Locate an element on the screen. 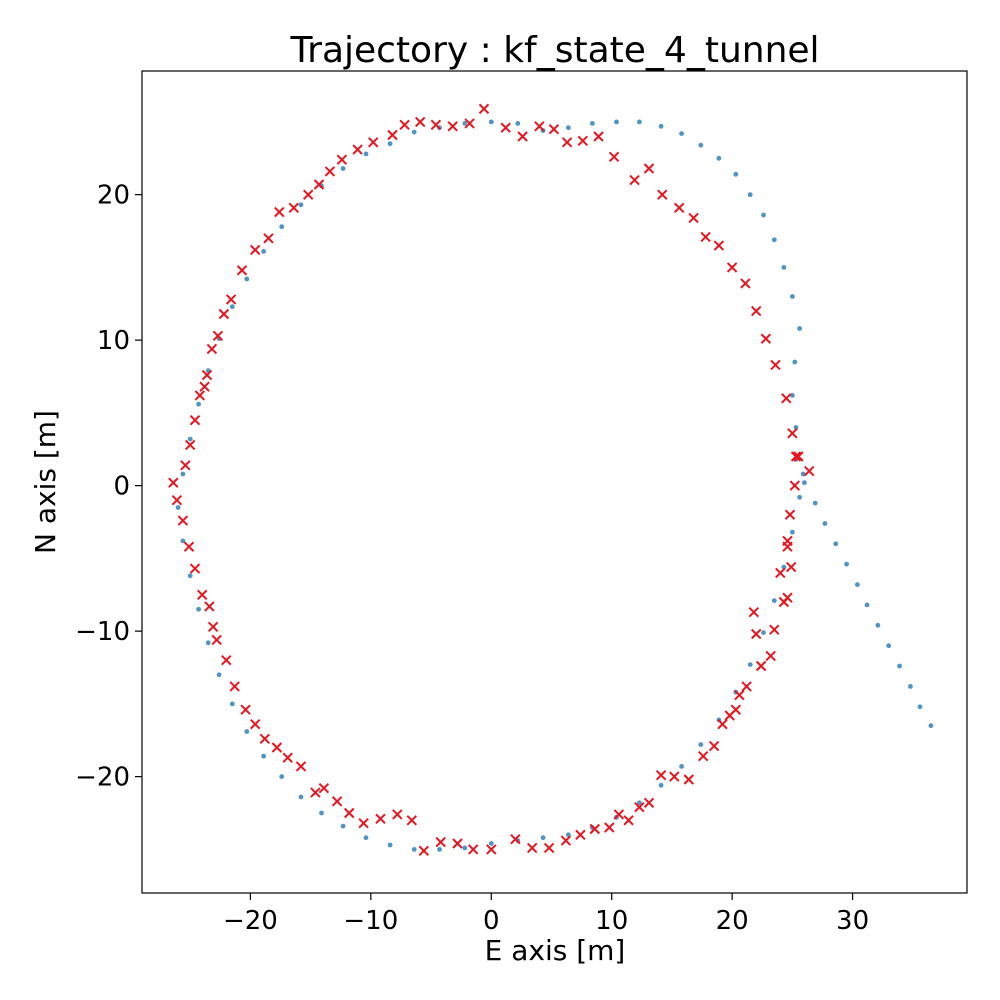 The height and width of the screenshot is (1000, 1000). x-axis-label: E axis [m] is located at coordinates (555, 950).